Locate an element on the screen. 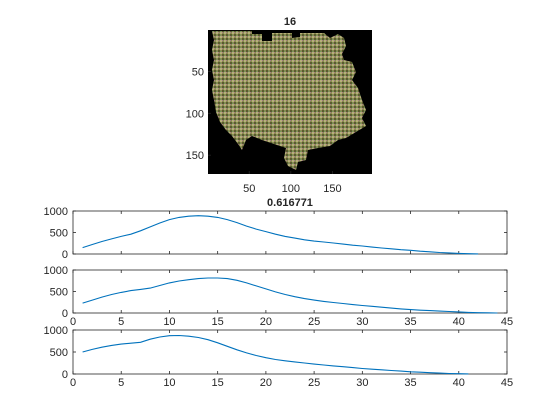  line-subplot-1: 0.616771 0 500 1000 is located at coordinates (276, 229).